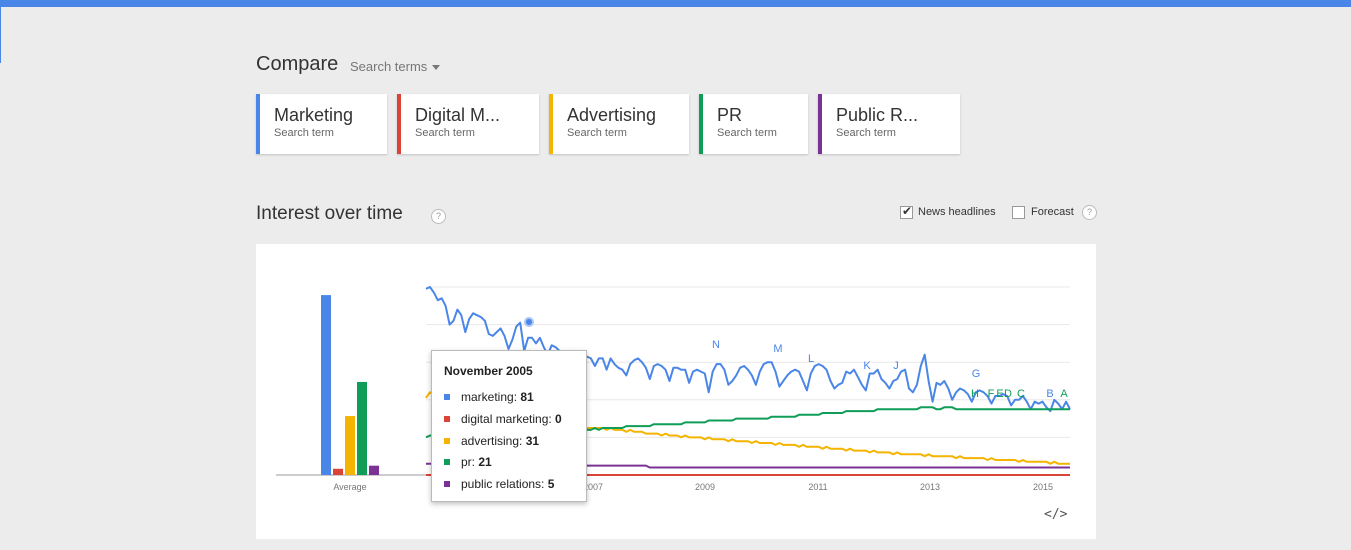 This screenshot has height=550, width=1351. Describe the element at coordinates (999, 394) in the screenshot. I see `news-annotation: E` at that location.